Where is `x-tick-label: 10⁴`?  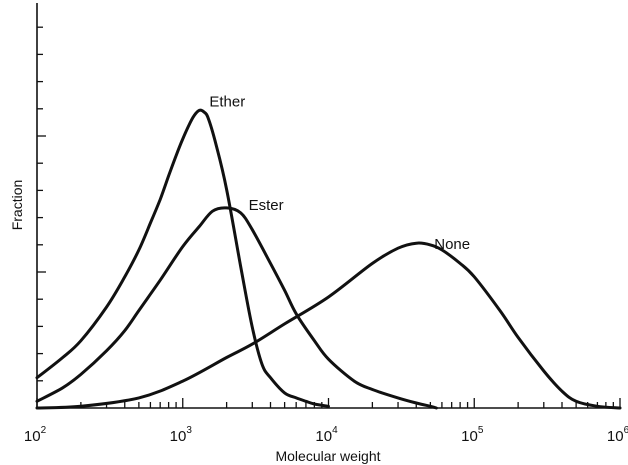
x-tick-label: 10⁴ is located at coordinates (326, 435).